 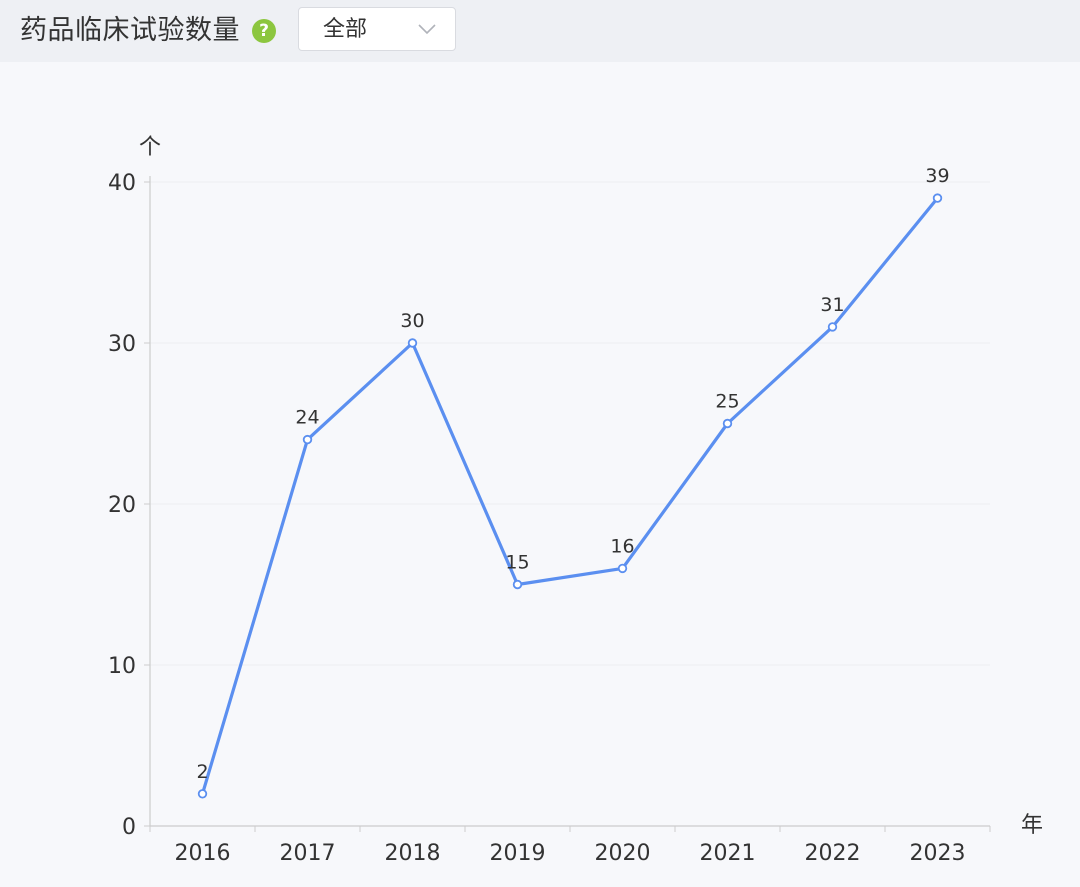 What do you see at coordinates (122, 344) in the screenshot?
I see `y-tick-label: 30` at bounding box center [122, 344].